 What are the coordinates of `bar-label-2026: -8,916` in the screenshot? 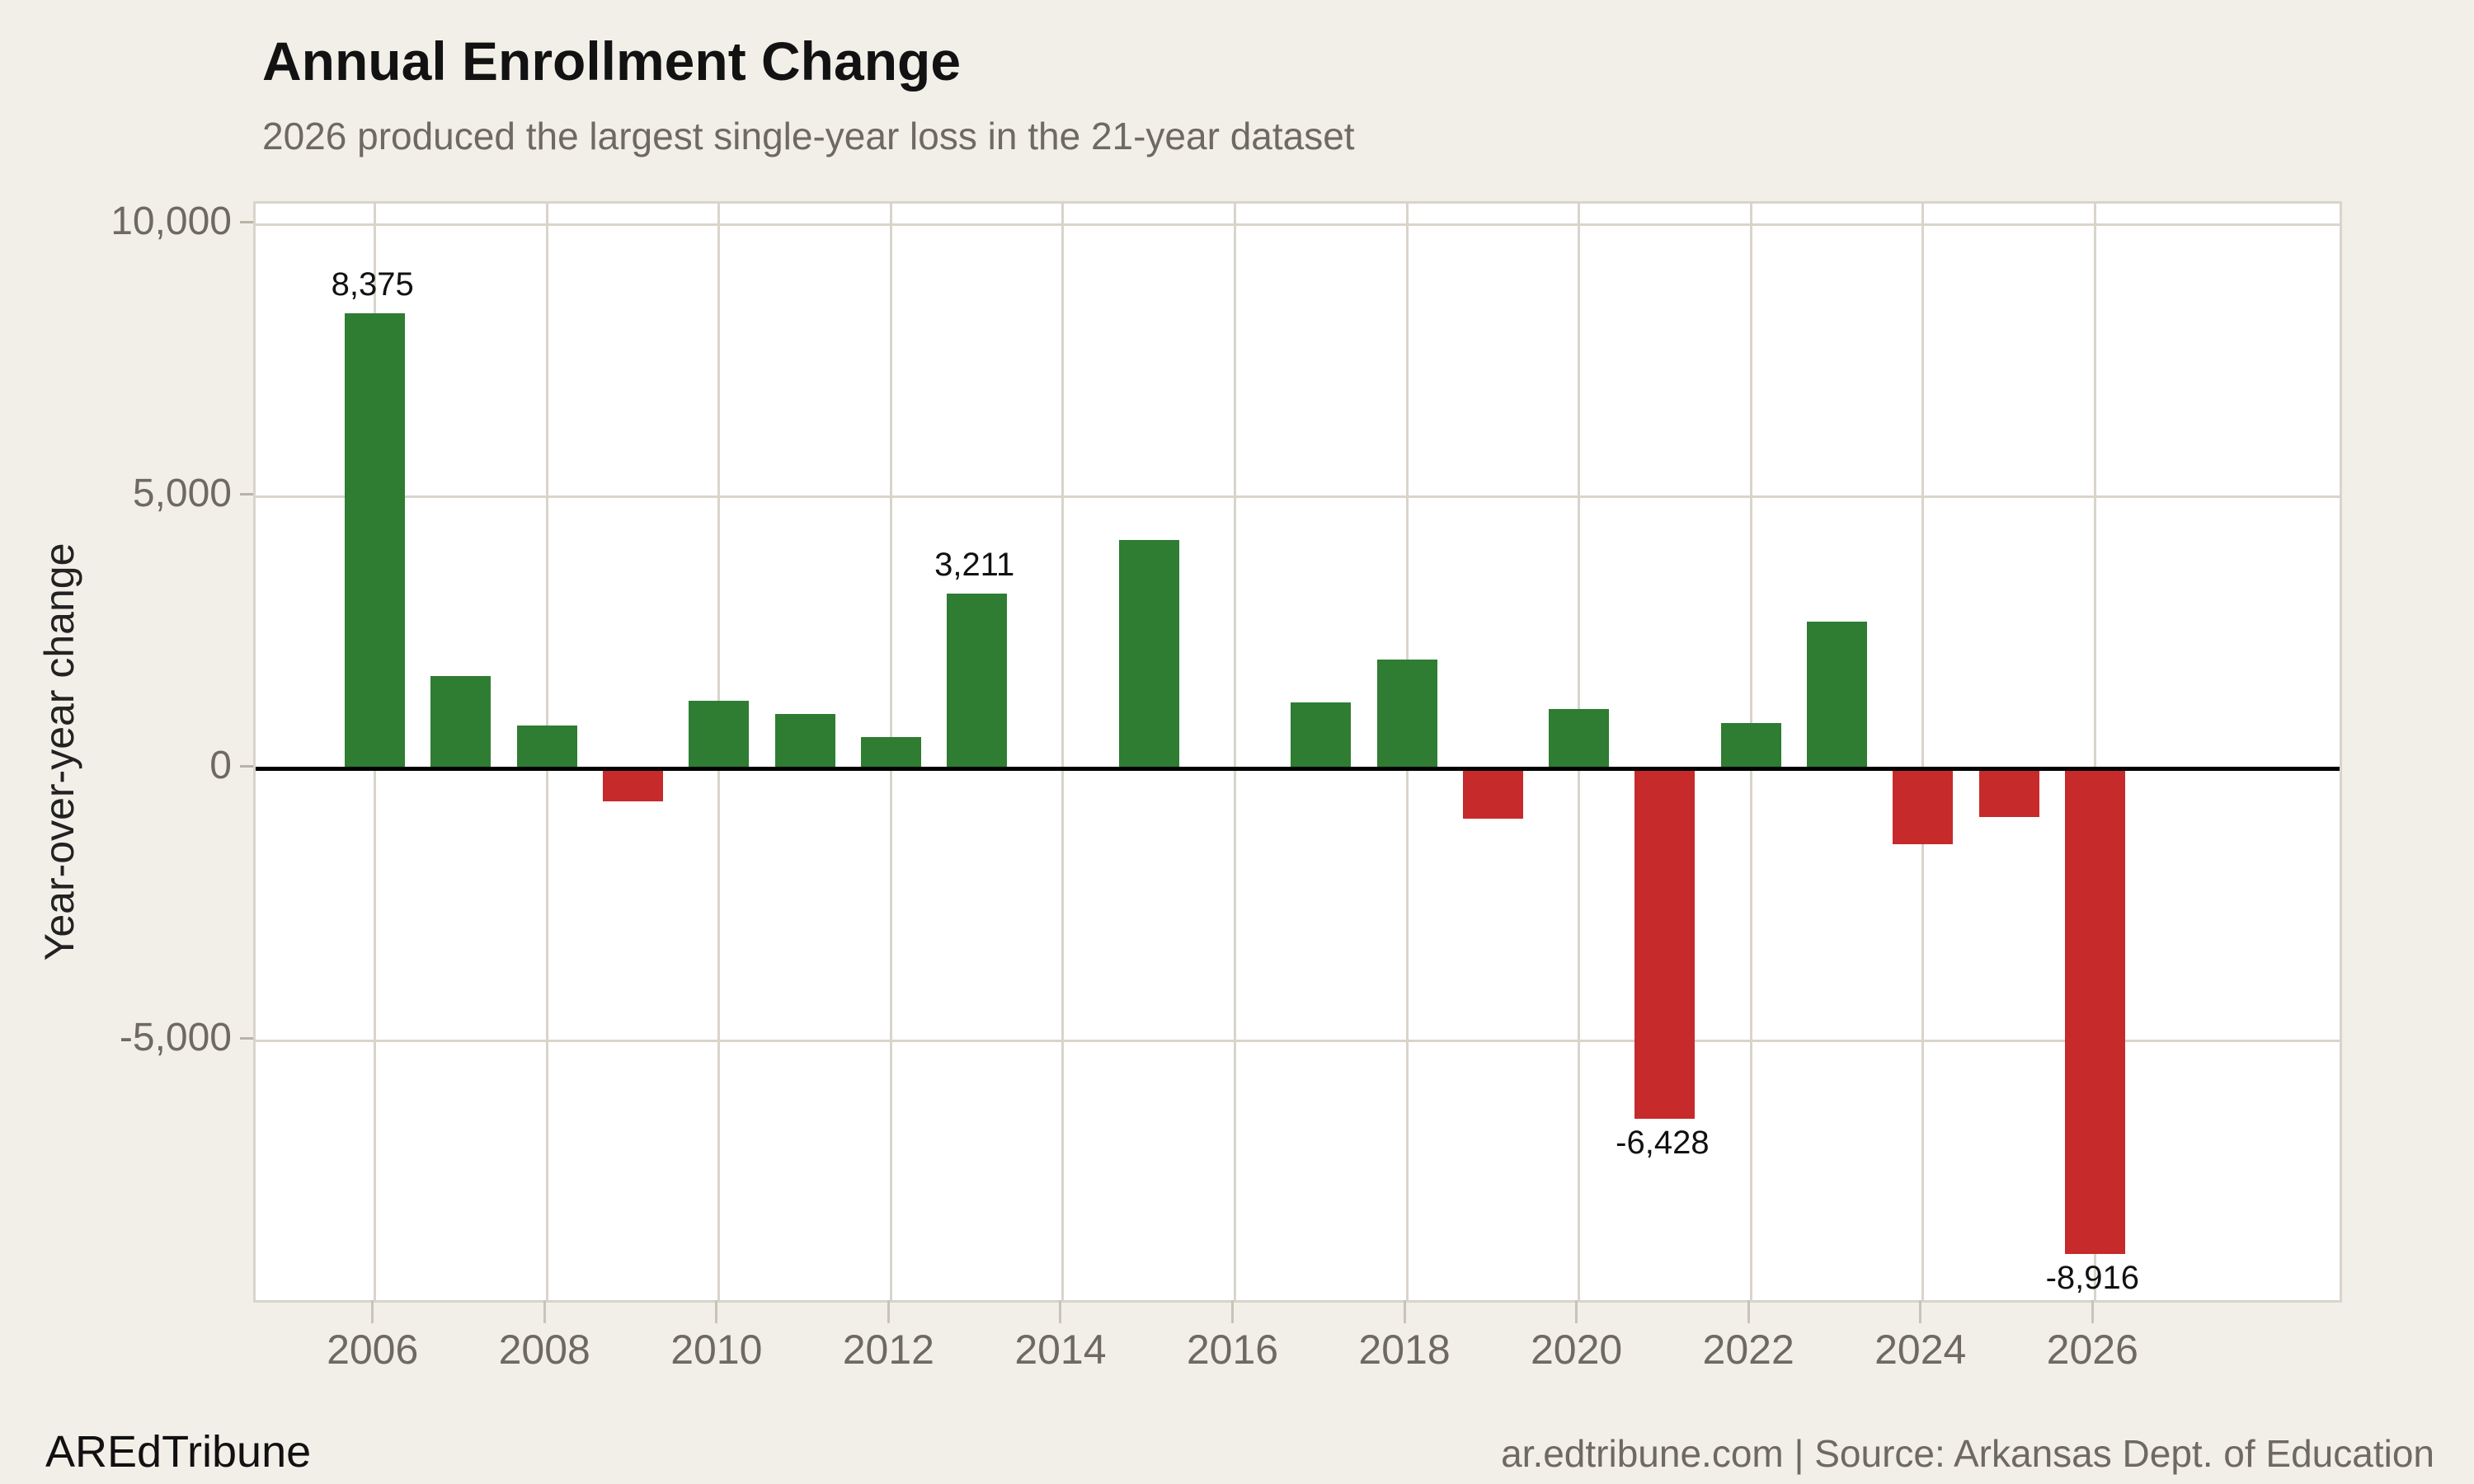 It's located at (2092, 1277).